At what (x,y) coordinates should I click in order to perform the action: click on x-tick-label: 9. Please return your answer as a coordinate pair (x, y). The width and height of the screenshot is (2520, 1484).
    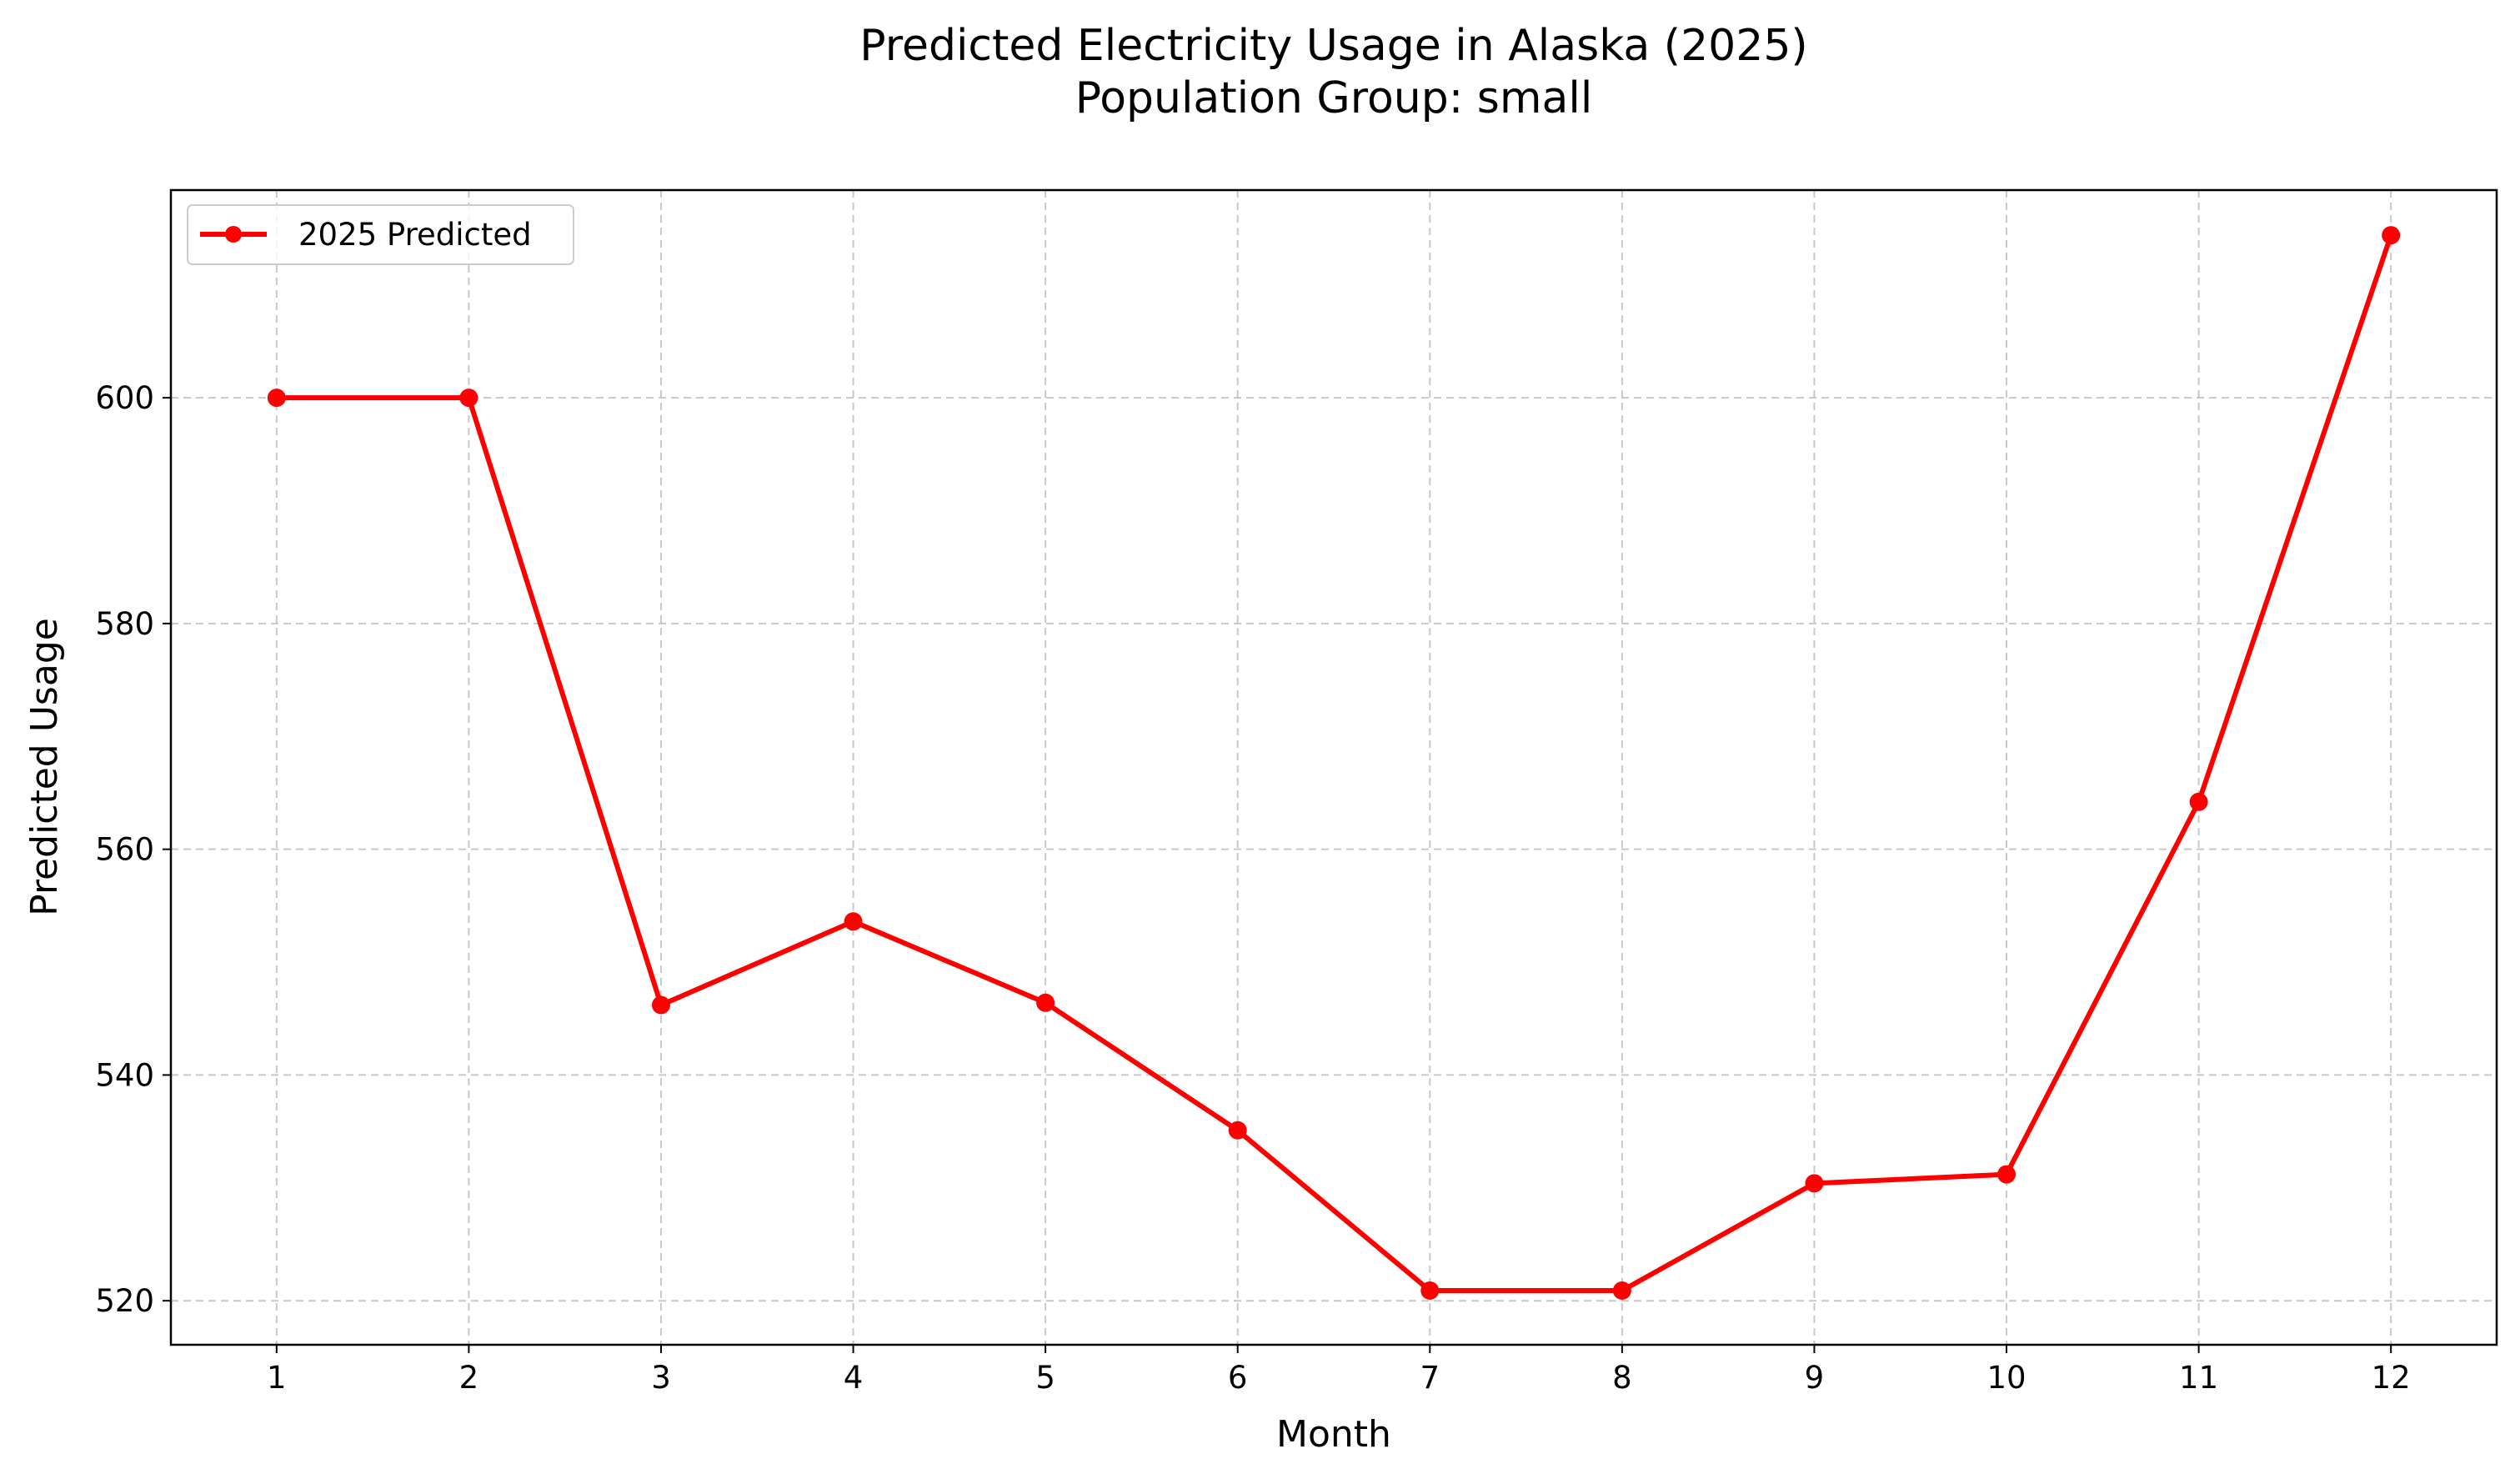
    Looking at the image, I should click on (1815, 1378).